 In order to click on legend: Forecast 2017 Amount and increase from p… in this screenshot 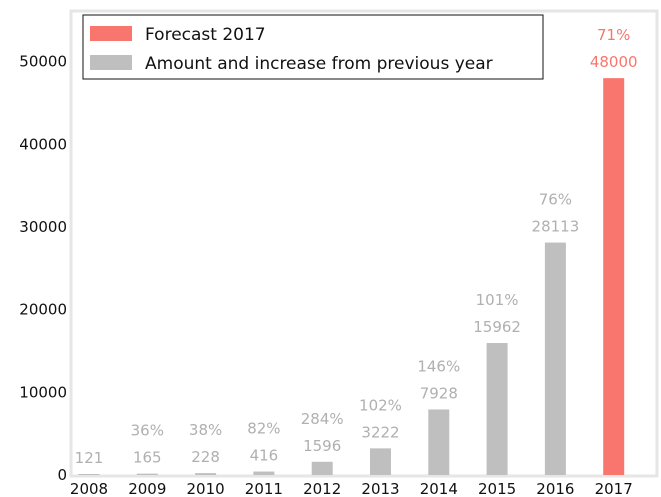, I will do `click(313, 47)`.